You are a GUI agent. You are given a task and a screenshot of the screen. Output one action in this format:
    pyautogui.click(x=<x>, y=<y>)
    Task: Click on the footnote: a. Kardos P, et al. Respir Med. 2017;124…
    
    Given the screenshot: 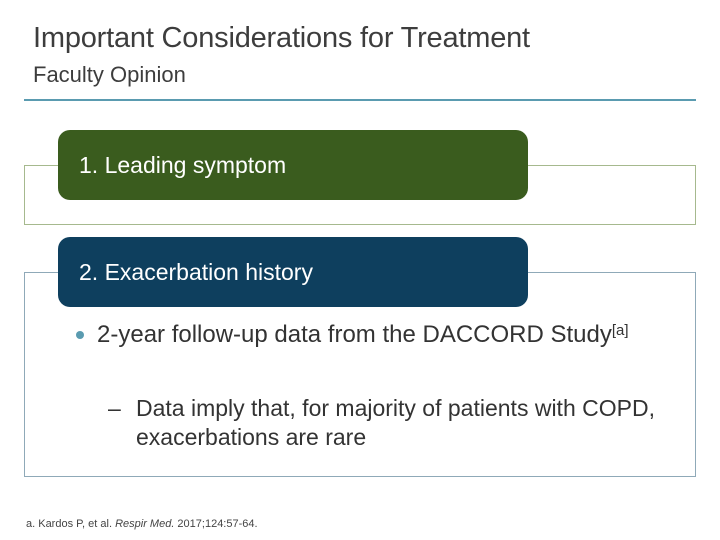 What is the action you would take?
    pyautogui.click(x=142, y=524)
    